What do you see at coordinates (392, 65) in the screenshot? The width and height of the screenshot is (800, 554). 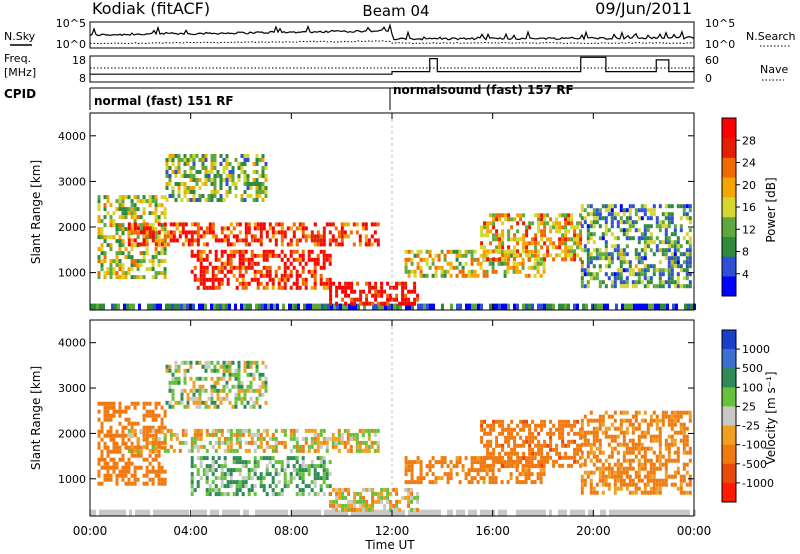 I see `freq-lines` at bounding box center [392, 65].